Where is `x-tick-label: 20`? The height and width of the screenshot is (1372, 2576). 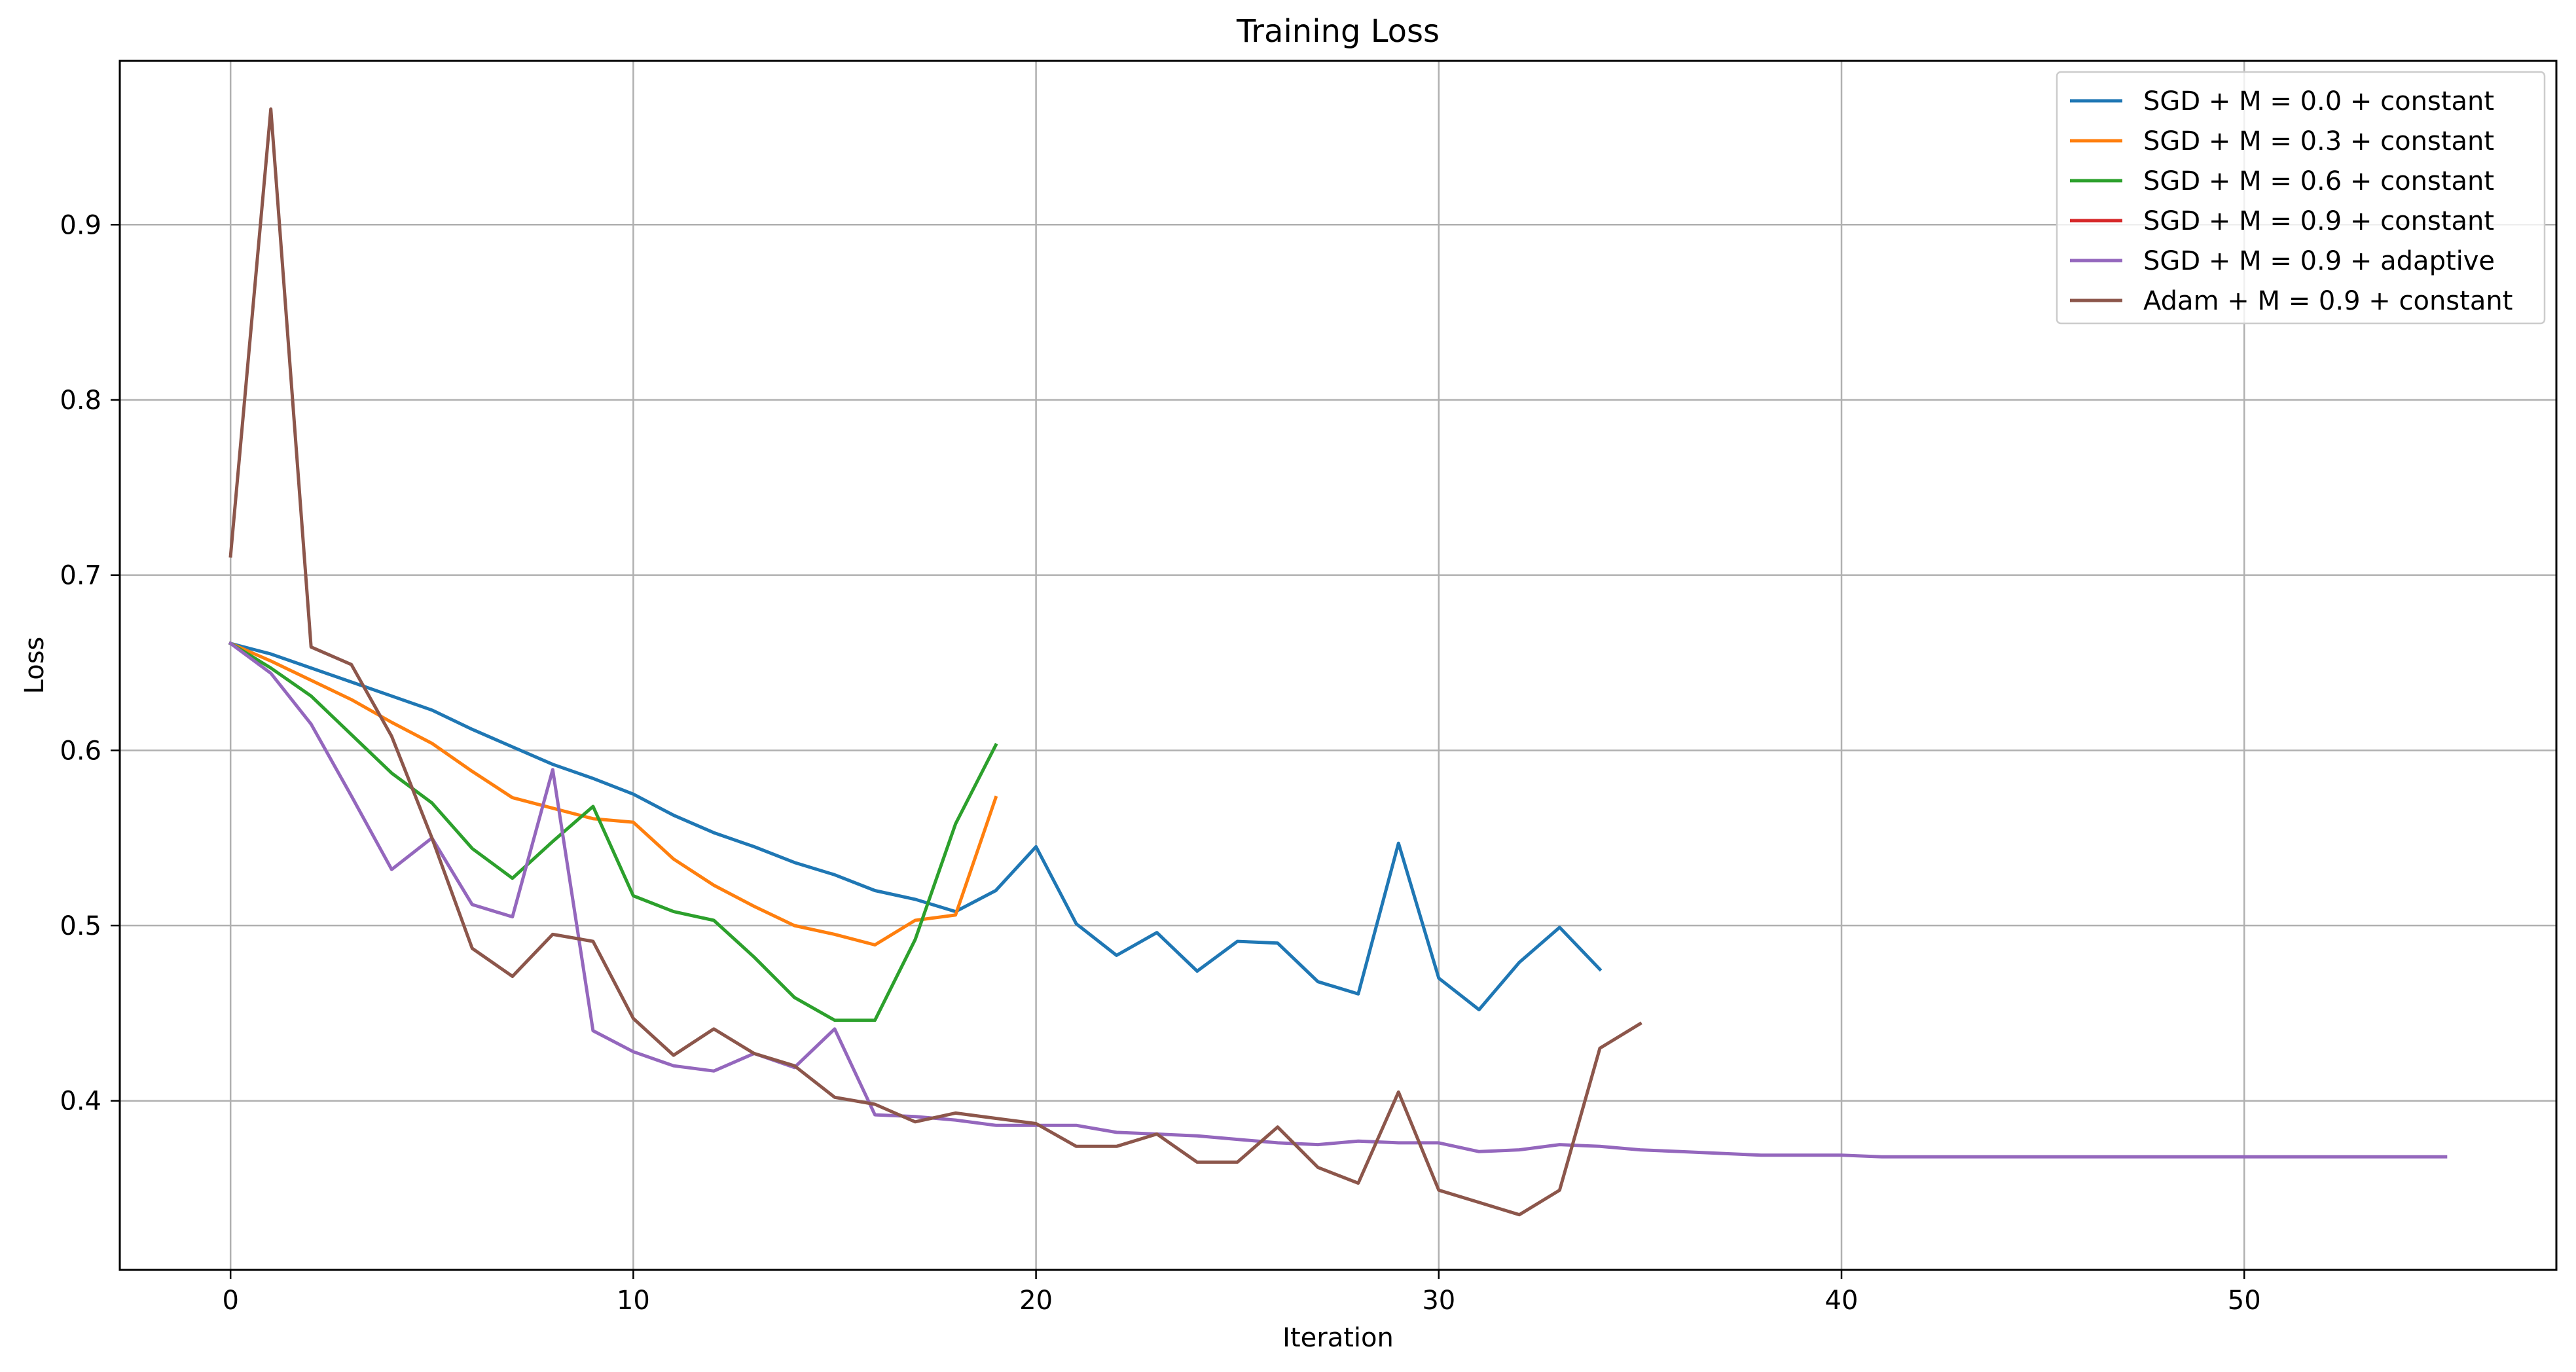
x-tick-label: 20 is located at coordinates (1036, 1301).